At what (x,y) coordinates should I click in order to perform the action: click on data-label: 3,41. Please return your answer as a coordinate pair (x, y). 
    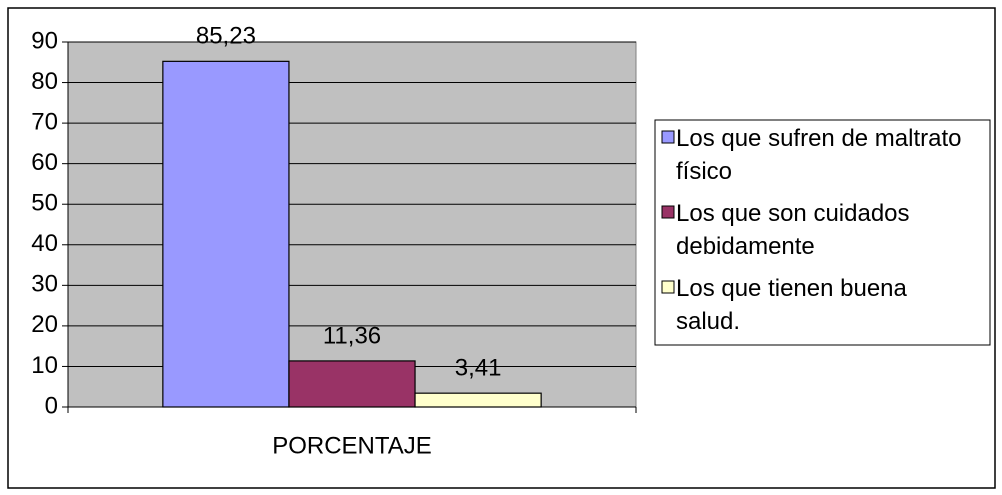
    Looking at the image, I should click on (478, 368).